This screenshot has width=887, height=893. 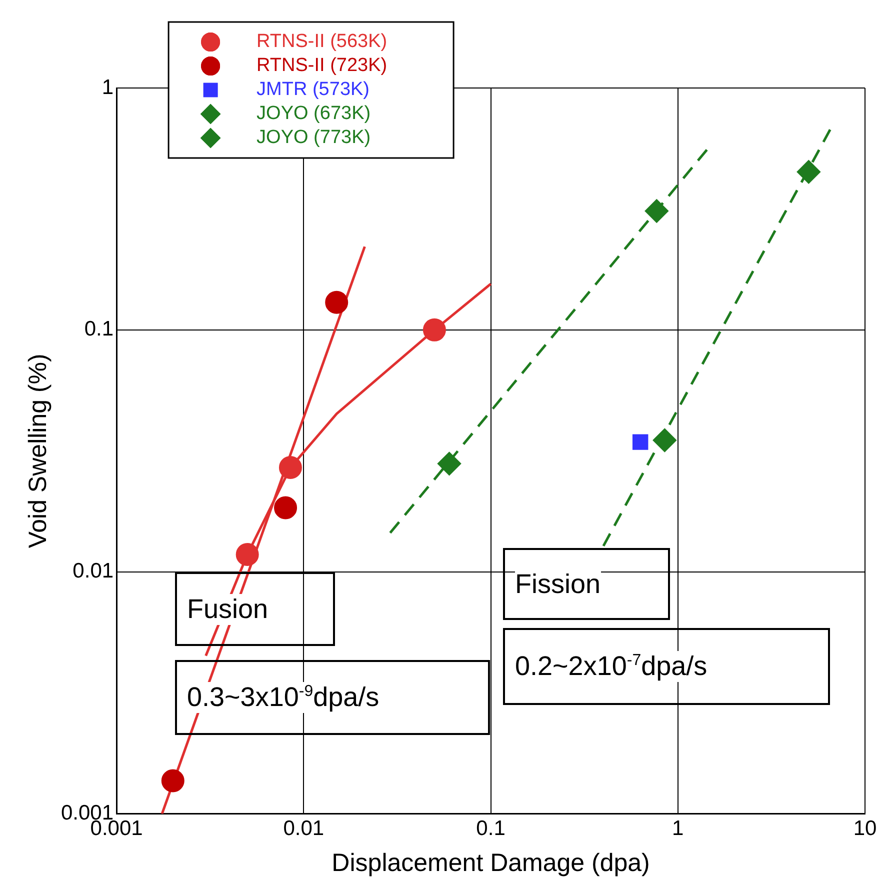 I want to click on annotation: 0.3~3x10$^{-9}$dpa/s, so click(x=283, y=697).